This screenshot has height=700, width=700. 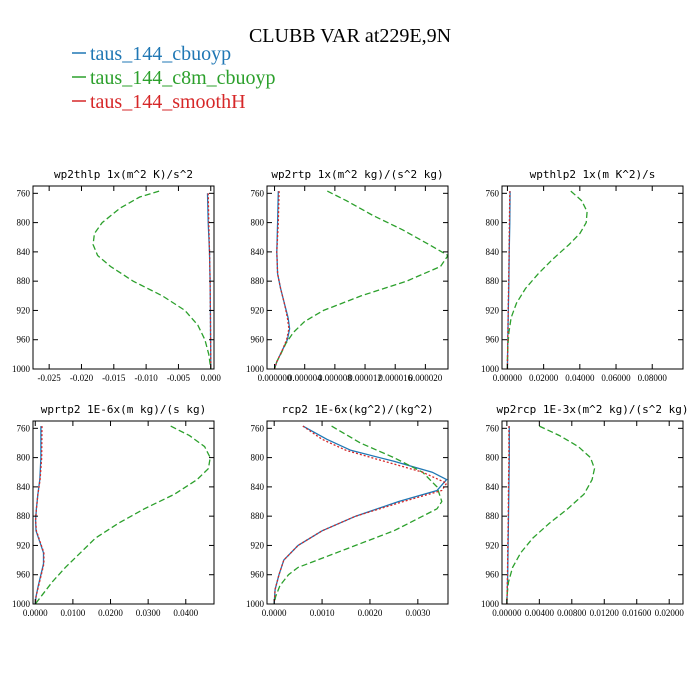 I want to click on x-tick-label: -0.015, so click(x=114, y=378).